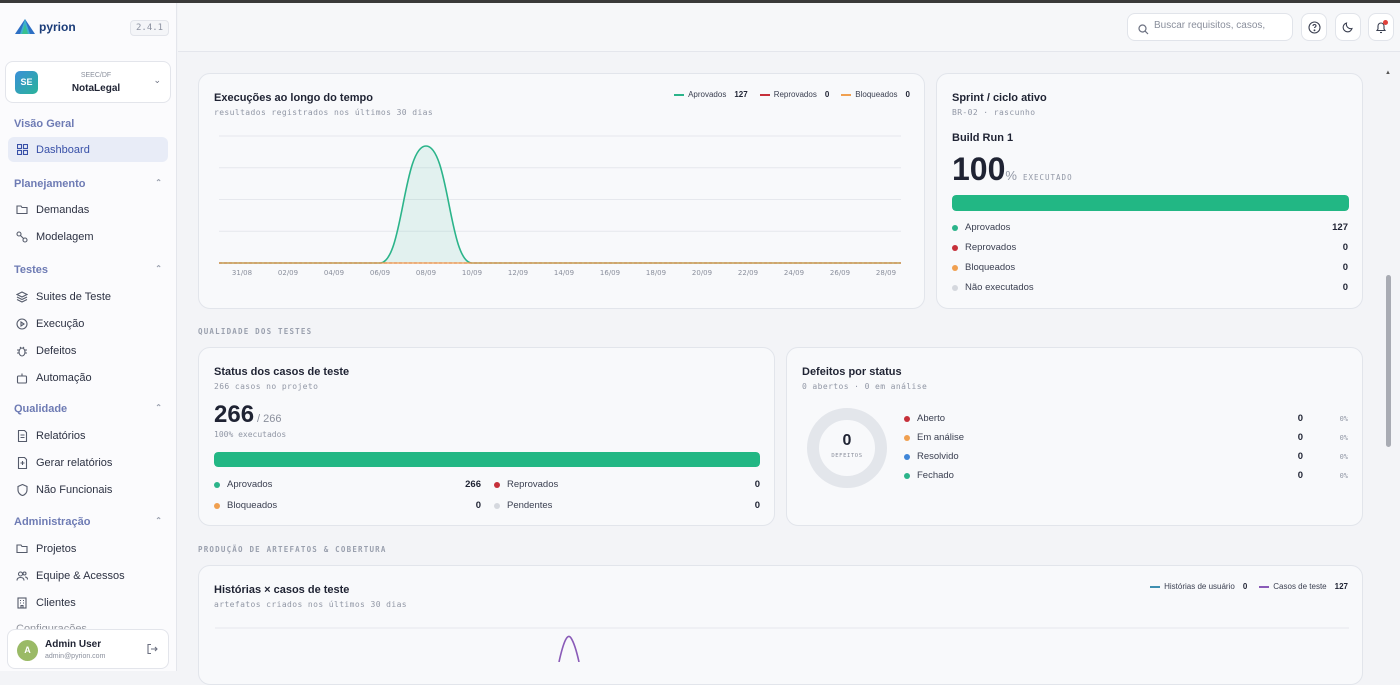 The height and width of the screenshot is (685, 1400). I want to click on project-avatar: SE, so click(26, 82).